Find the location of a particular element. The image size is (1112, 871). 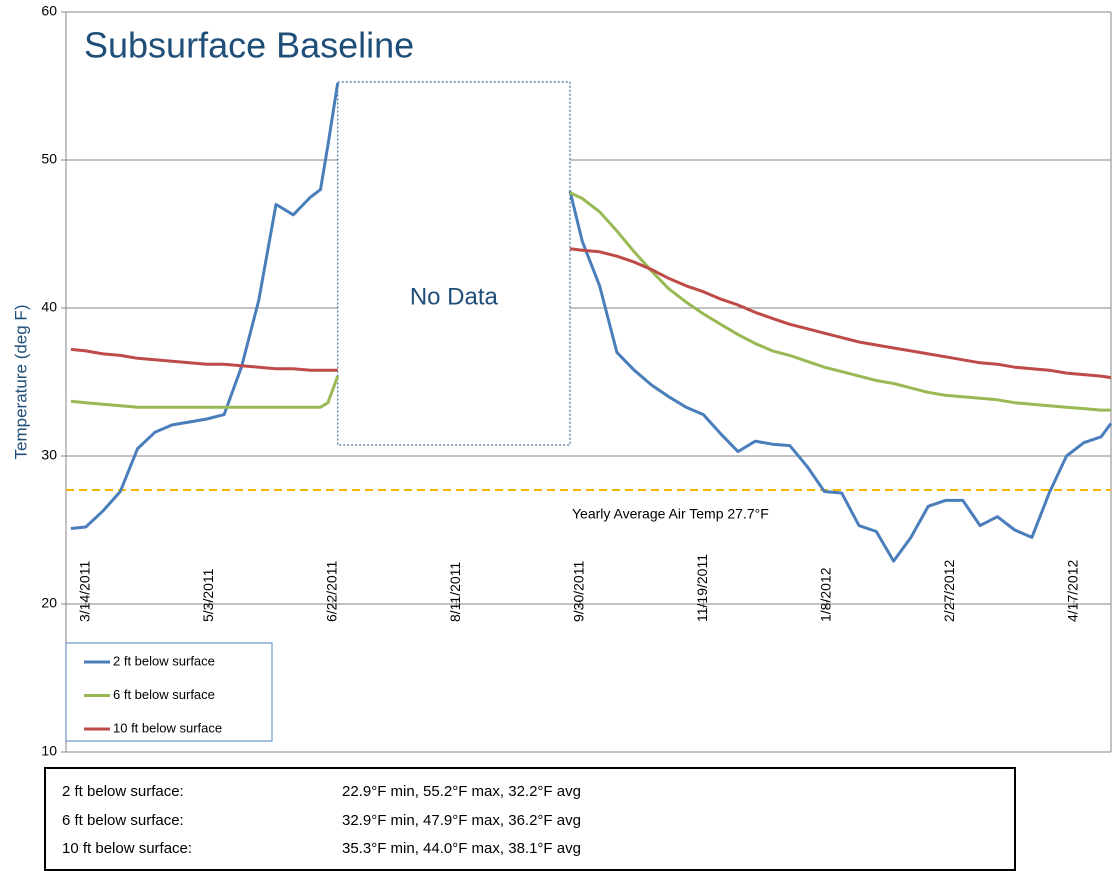

stats-label: 6 ft below surface: is located at coordinates (123, 820).